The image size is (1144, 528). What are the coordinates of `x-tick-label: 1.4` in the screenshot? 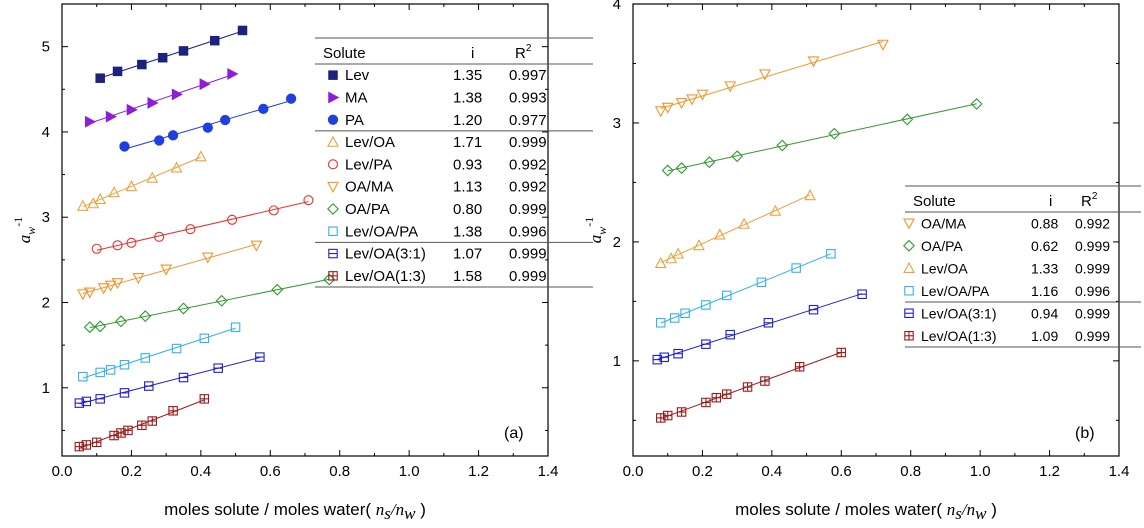 It's located at (1119, 471).